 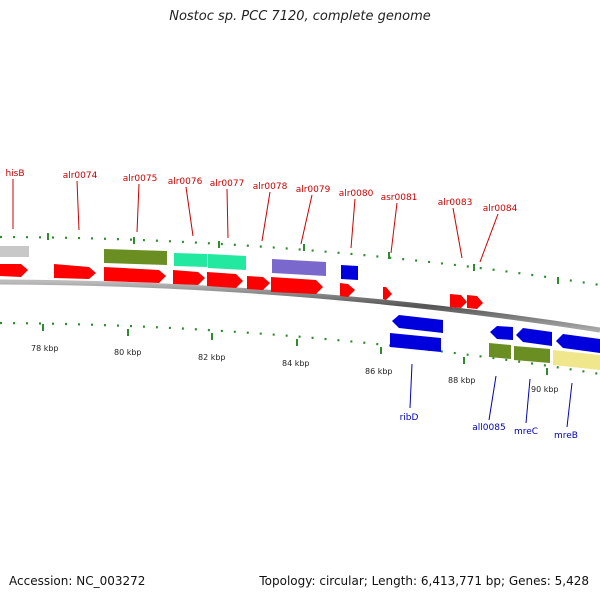 I want to click on gene-arrow-ribD, so click(x=417, y=324).